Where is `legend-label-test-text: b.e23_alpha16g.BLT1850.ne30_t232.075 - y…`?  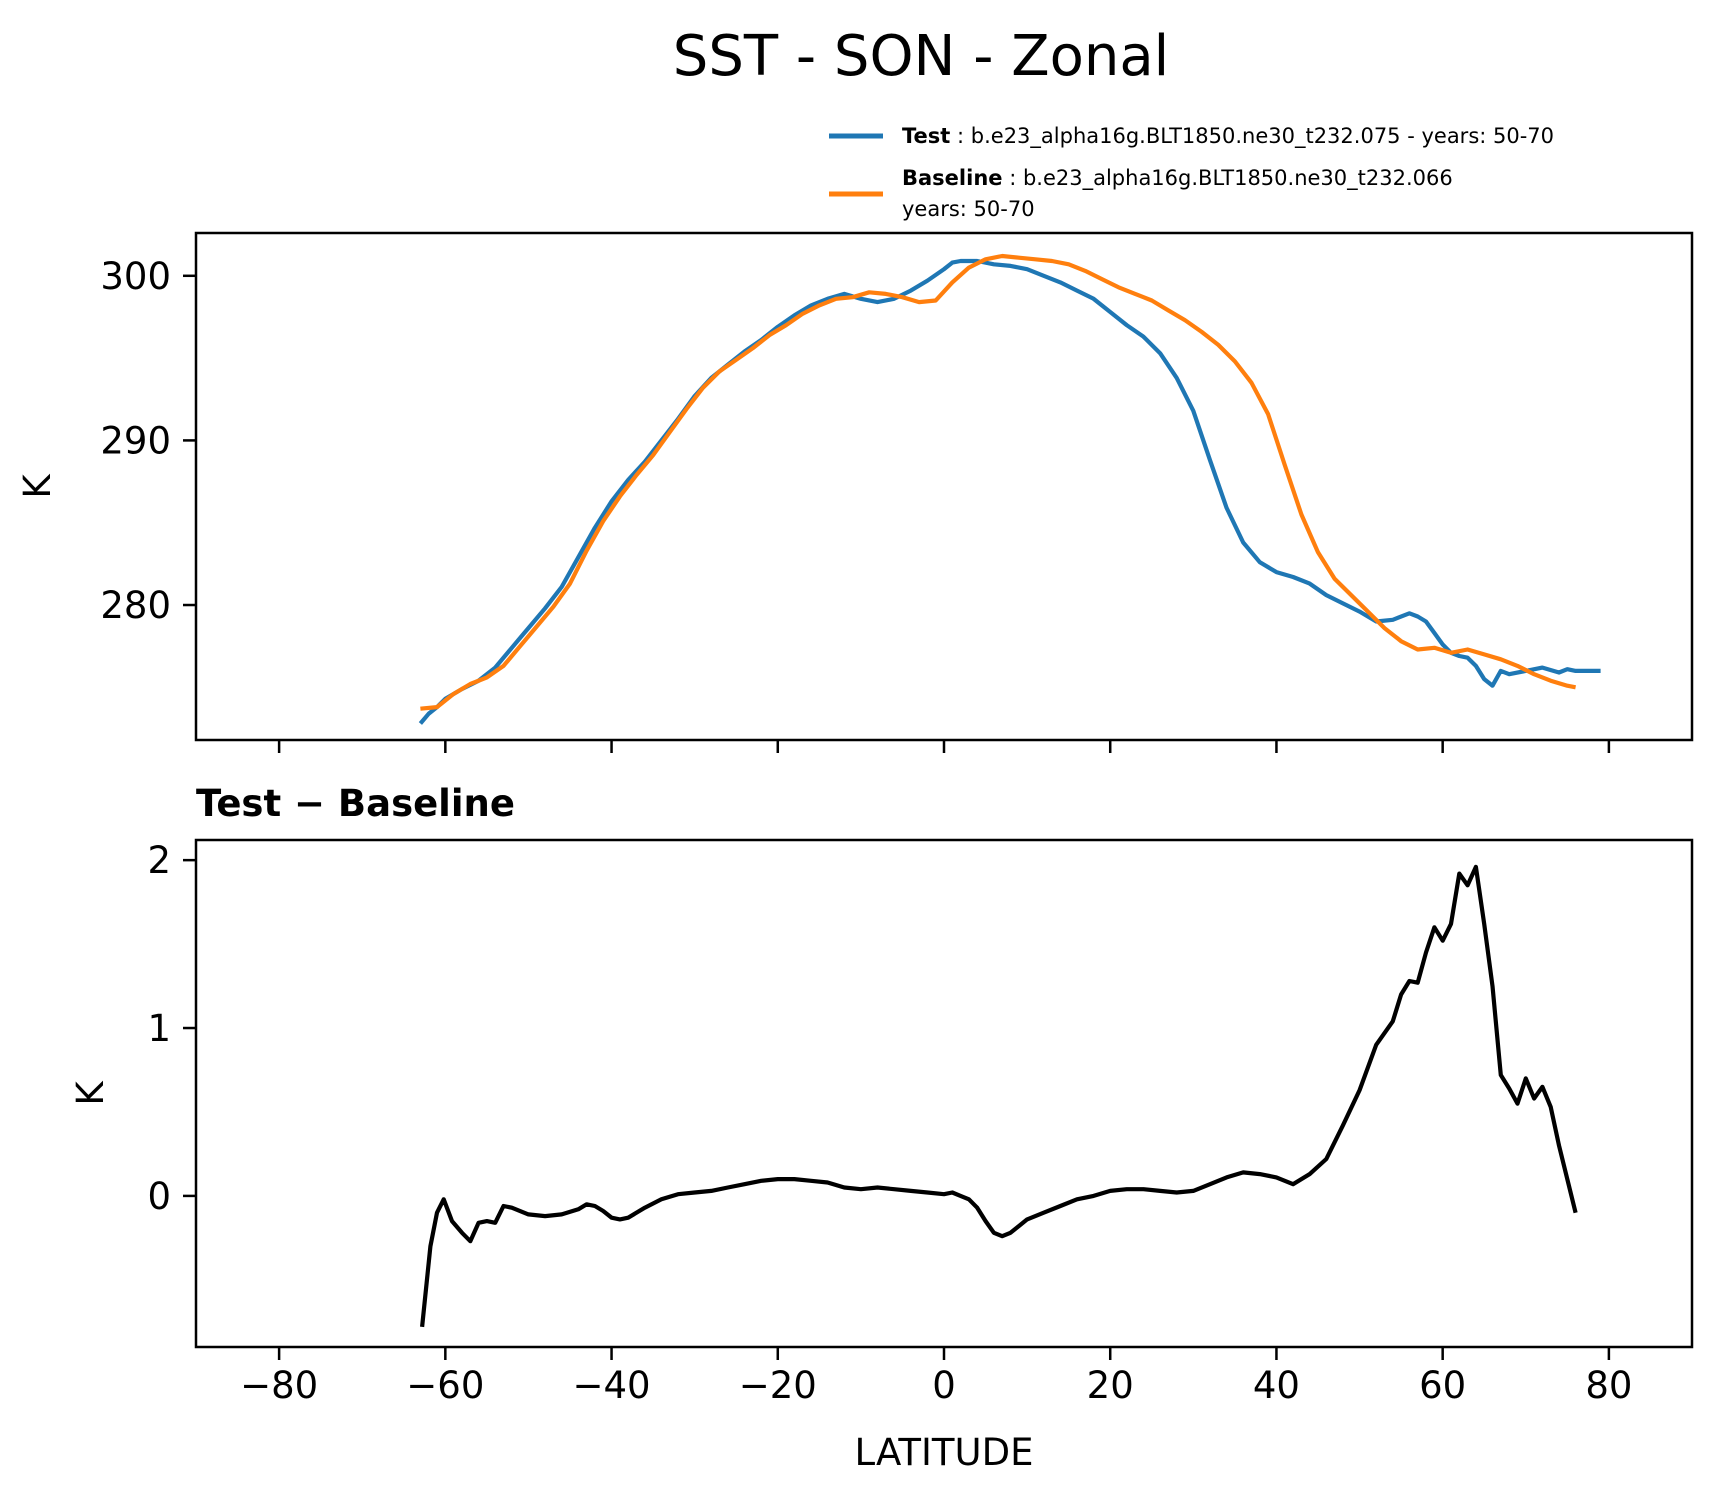 legend-label-test-text: b.e23_alpha16g.BLT1850.ne30_t232.075 - y… is located at coordinates (1262, 136).